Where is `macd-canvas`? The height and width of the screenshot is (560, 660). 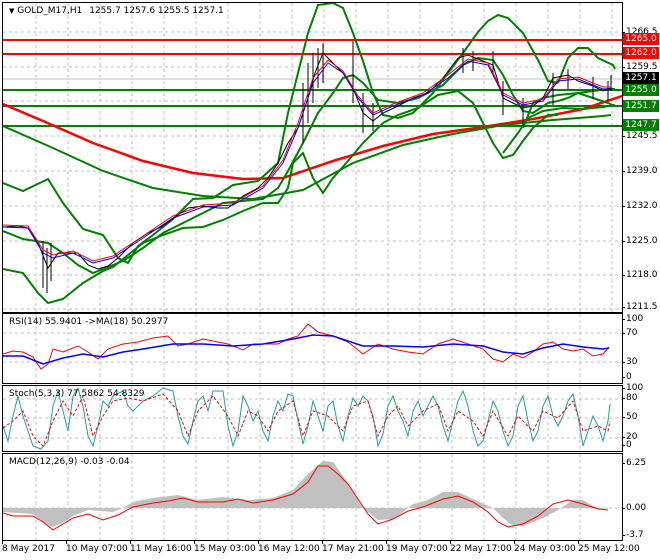 macd-canvas is located at coordinates (312, 497).